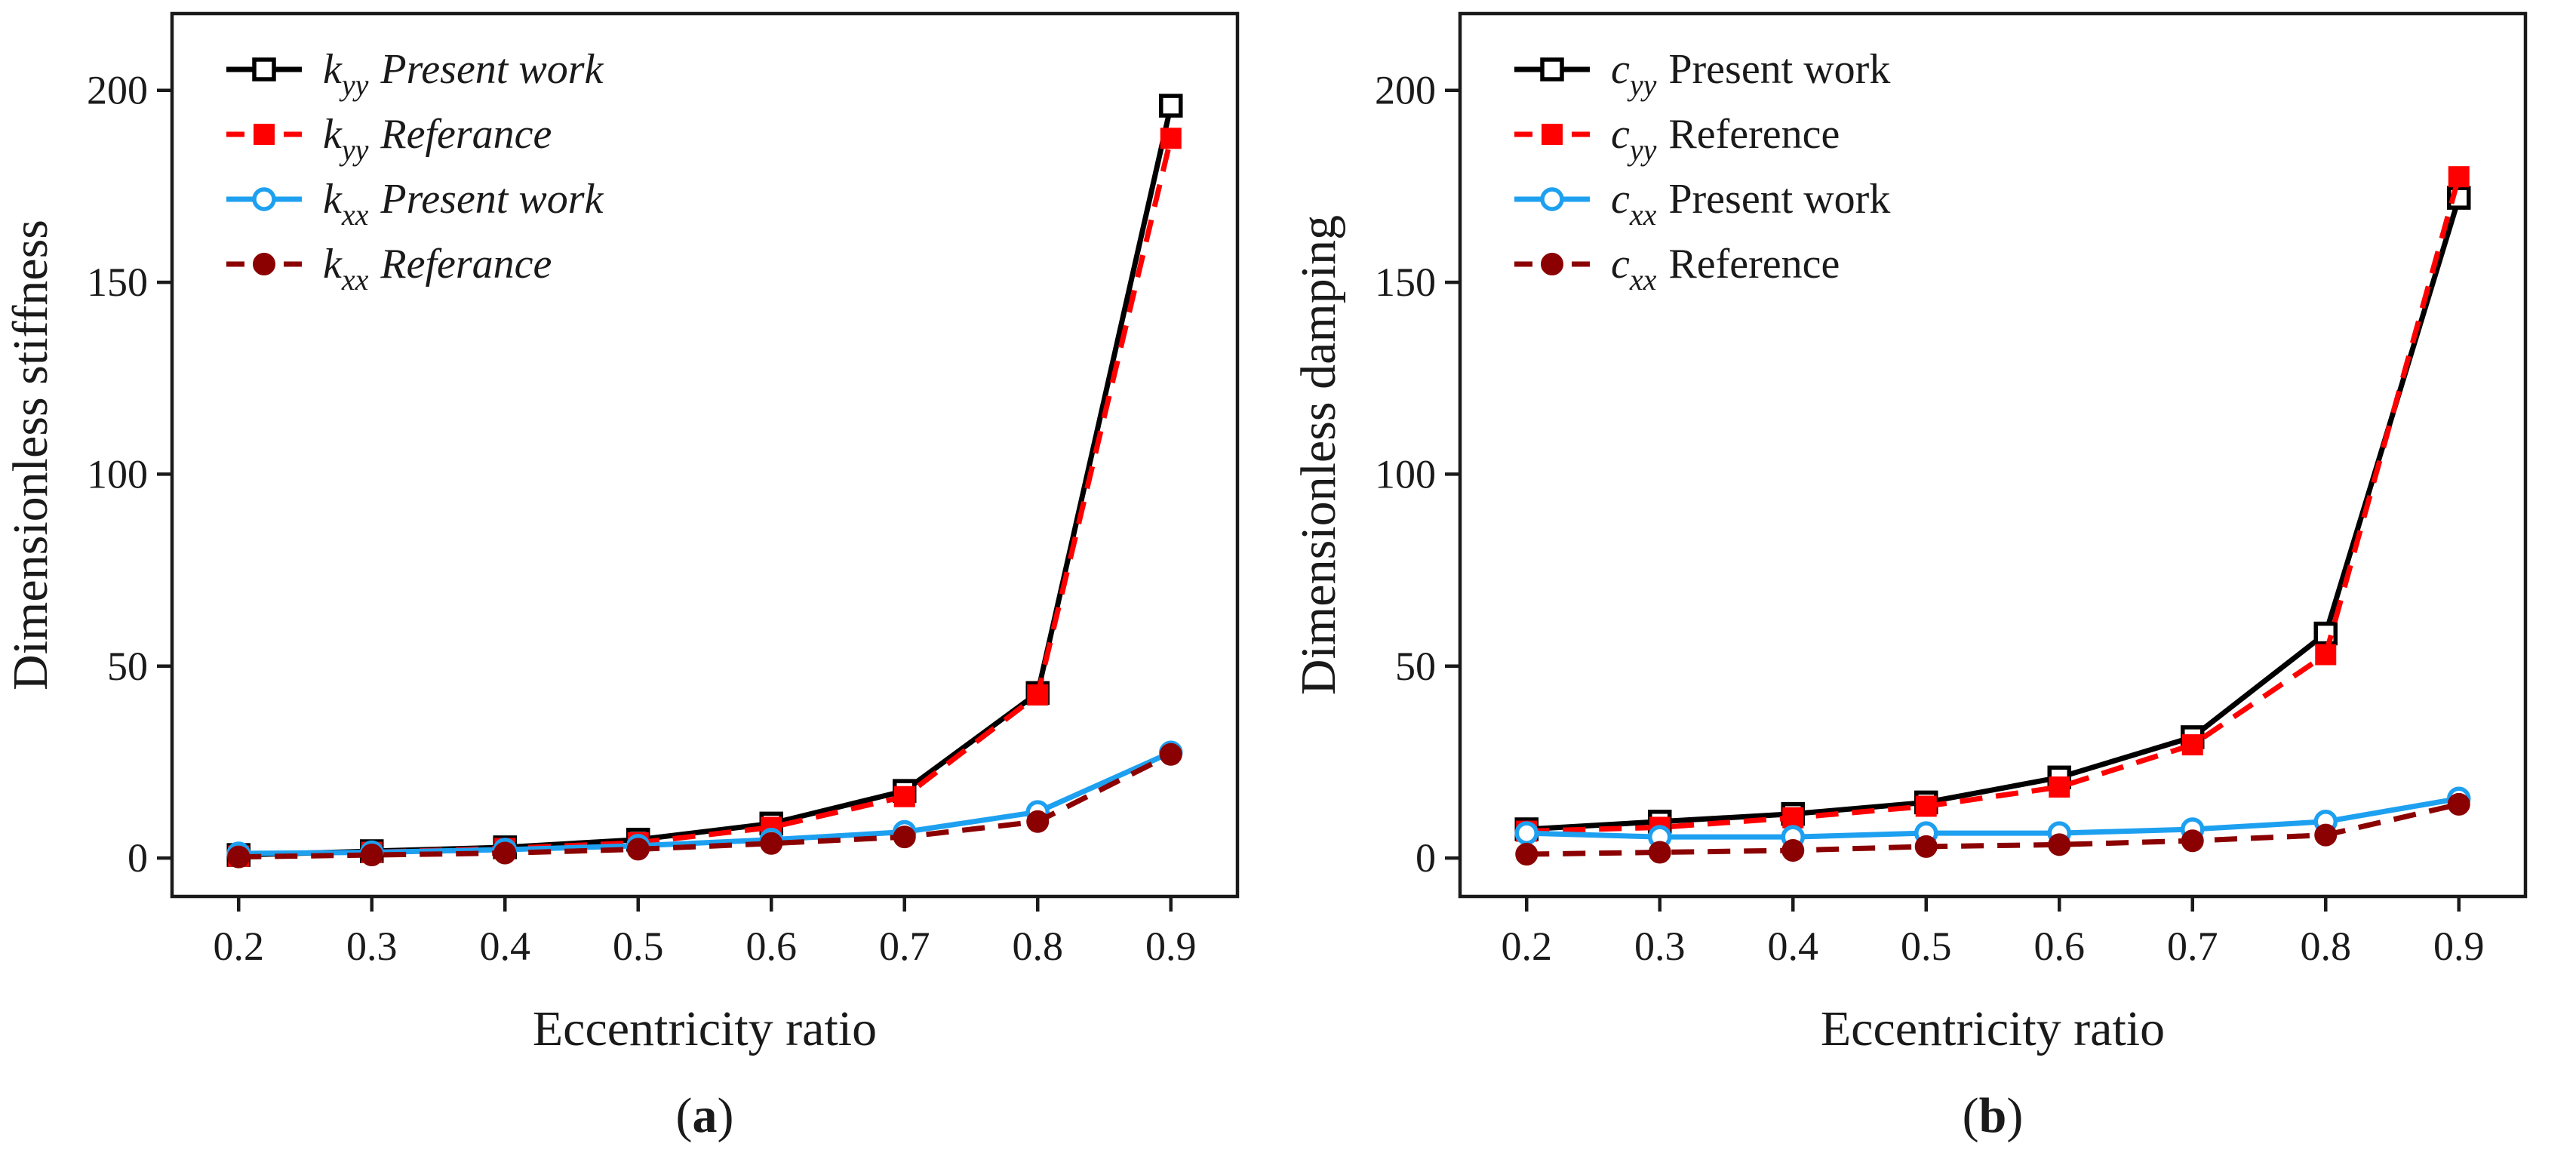  I want to click on y-tick-label: 100, so click(1405, 474).